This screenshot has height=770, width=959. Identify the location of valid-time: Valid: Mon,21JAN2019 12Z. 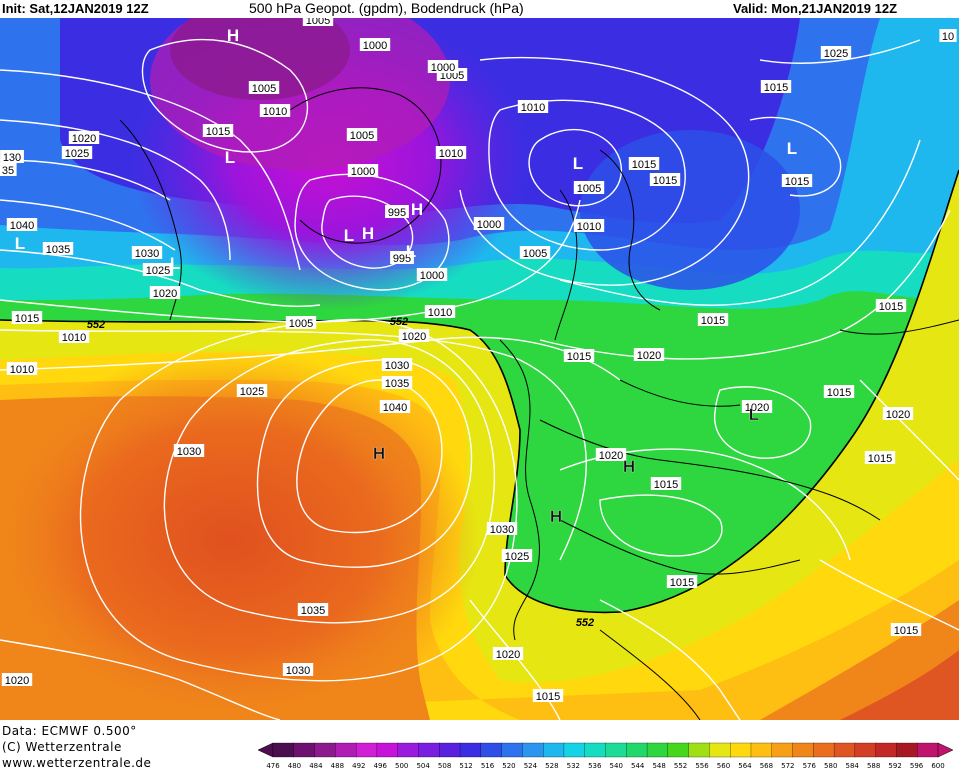
(815, 8).